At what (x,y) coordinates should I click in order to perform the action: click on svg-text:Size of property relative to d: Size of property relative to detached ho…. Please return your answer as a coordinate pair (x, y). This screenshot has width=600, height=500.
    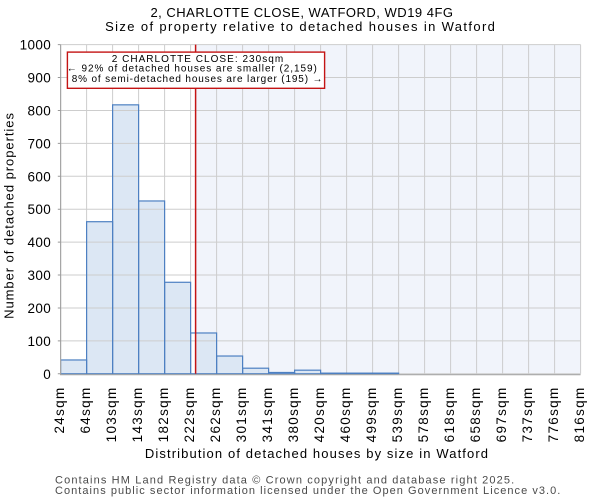
    Looking at the image, I should click on (300, 26).